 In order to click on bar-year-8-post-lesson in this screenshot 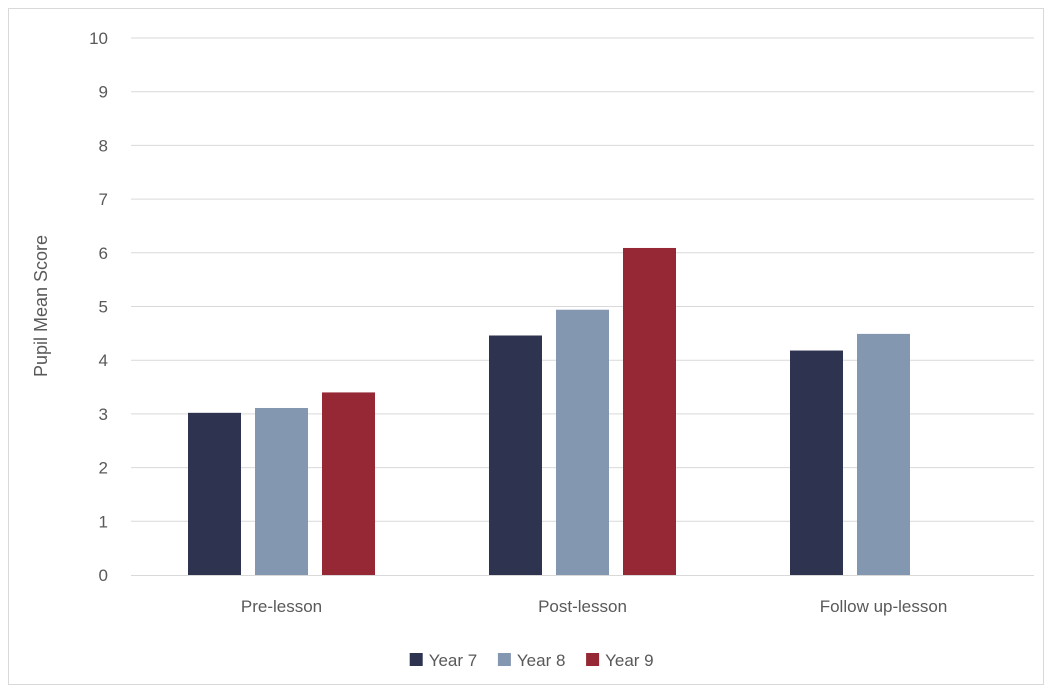, I will do `click(582, 442)`.